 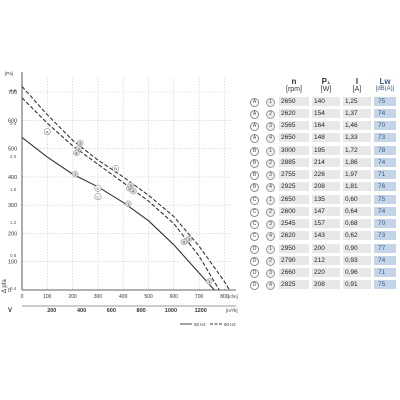 I want to click on cell-power: 135, so click(x=326, y=199).